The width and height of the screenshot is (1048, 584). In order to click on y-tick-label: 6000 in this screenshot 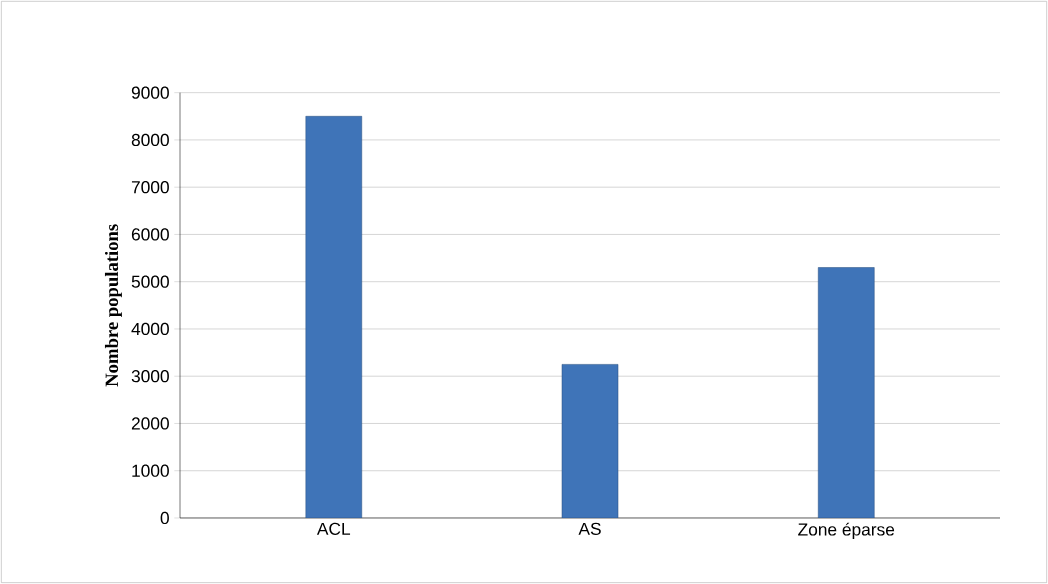, I will do `click(150, 234)`.